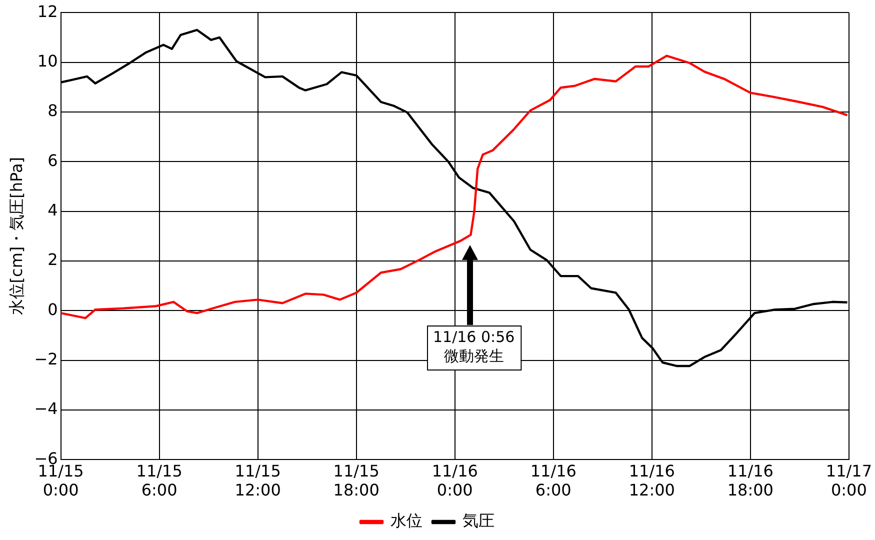 The image size is (875, 540). I want to click on x-tick-label: 11/15 12:00, so click(257, 480).